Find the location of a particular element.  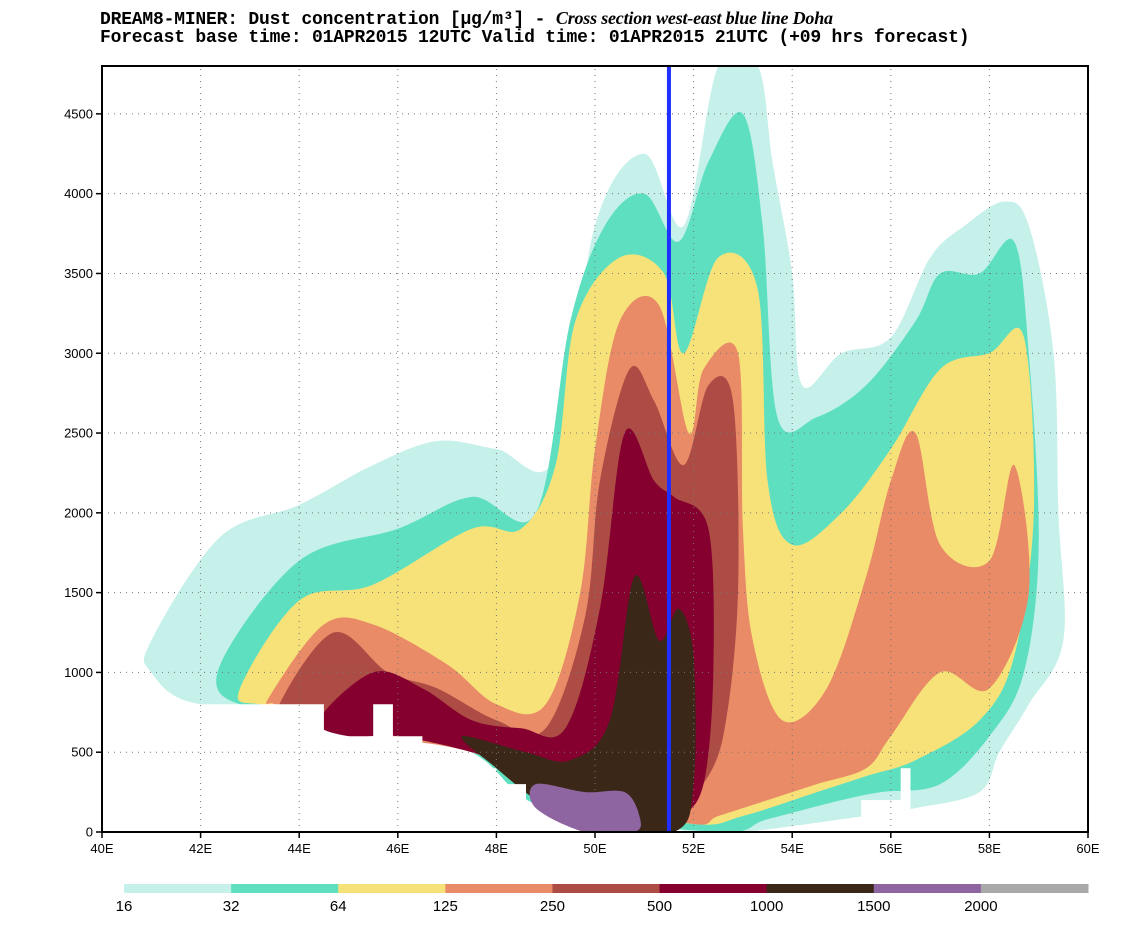

legend-label-64: 64 is located at coordinates (338, 906).